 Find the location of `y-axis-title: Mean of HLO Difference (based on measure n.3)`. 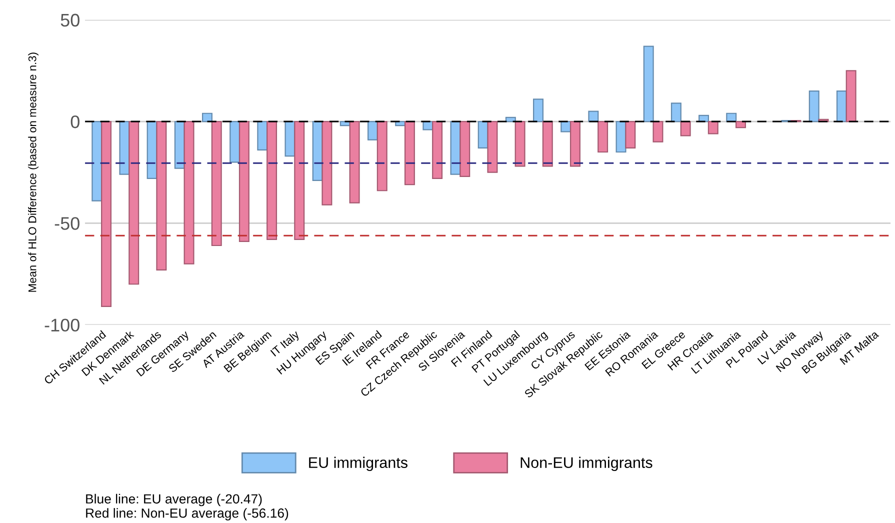

y-axis-title: Mean of HLO Difference (based on measure n.3) is located at coordinates (33, 172).